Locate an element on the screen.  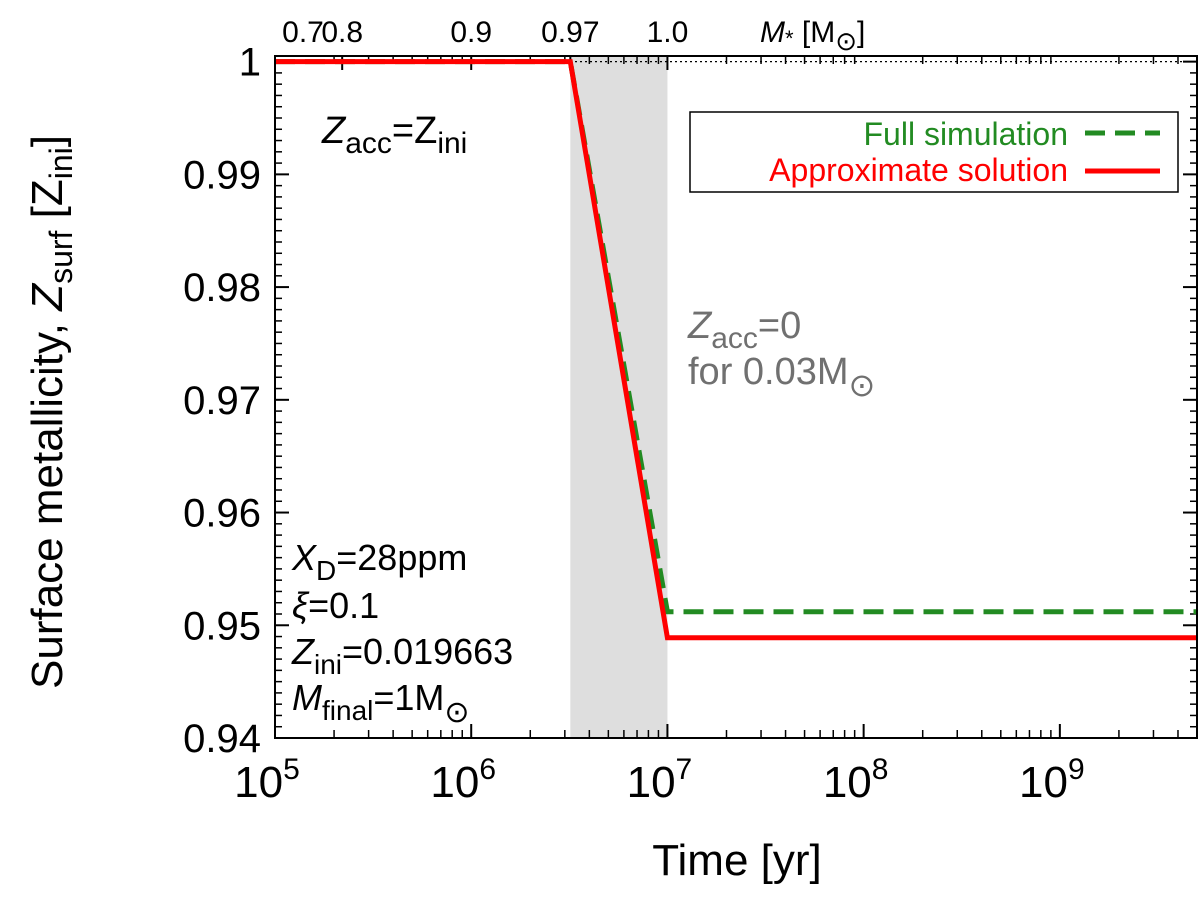
x-tick-labels: 10⁵ 10⁶ 10⁷ 10⁸ 10⁹ is located at coordinates (659, 780).